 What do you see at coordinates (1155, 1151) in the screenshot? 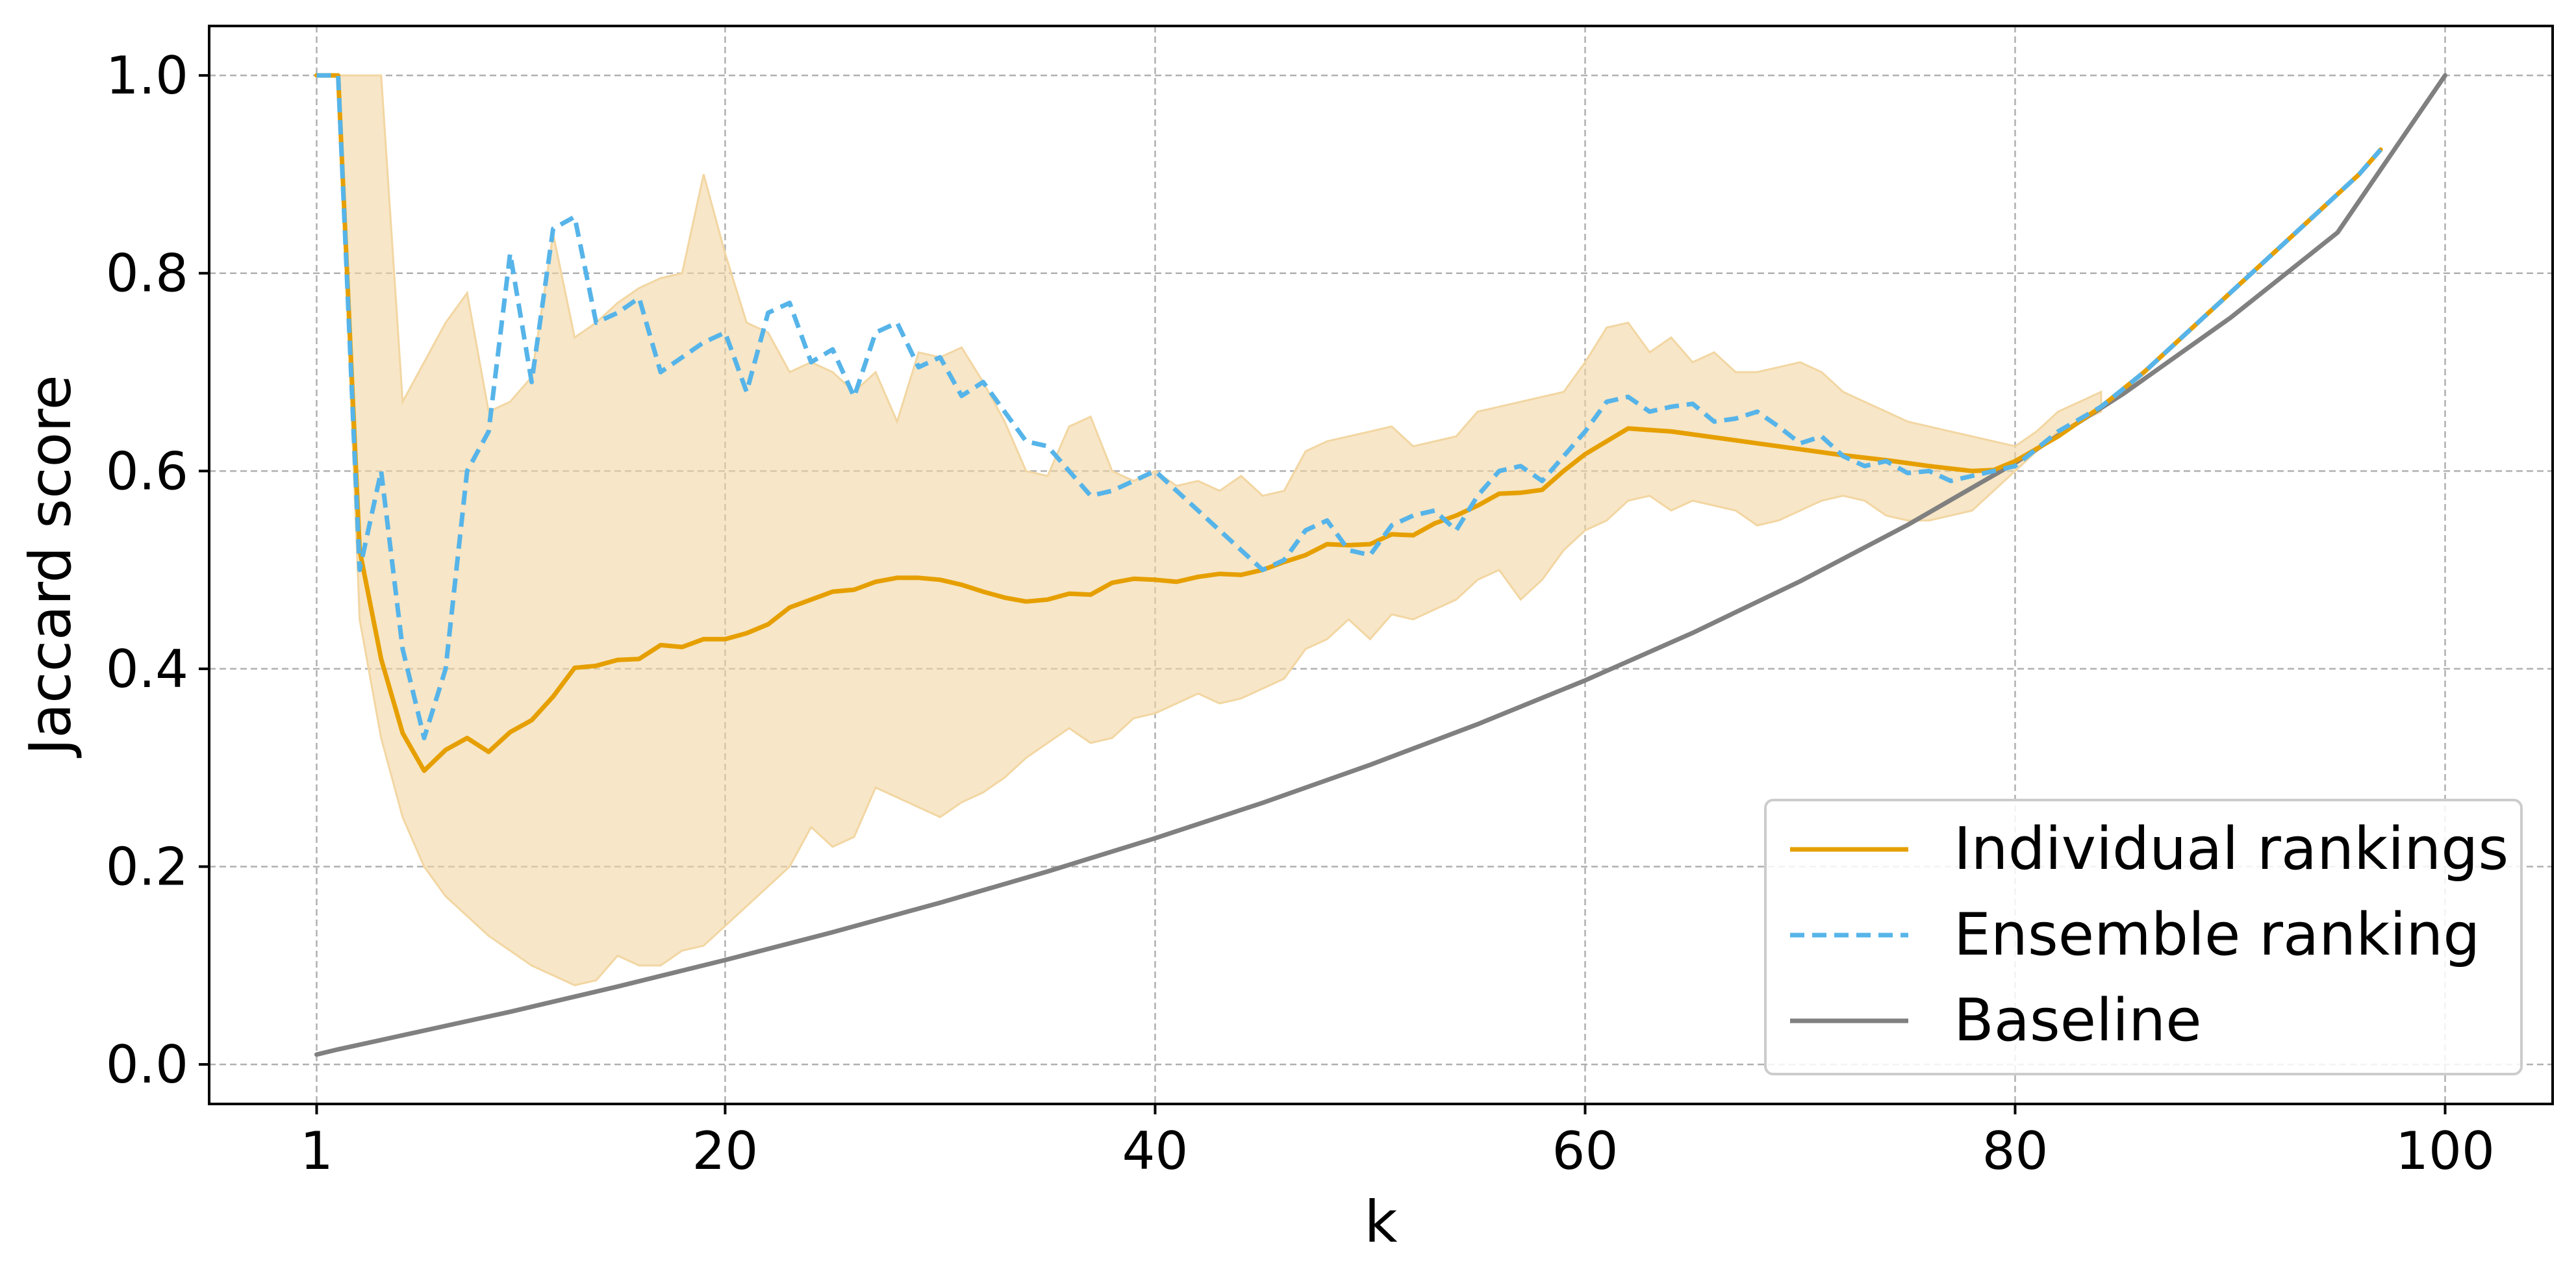
I see `x-tick-label: 40` at bounding box center [1155, 1151].